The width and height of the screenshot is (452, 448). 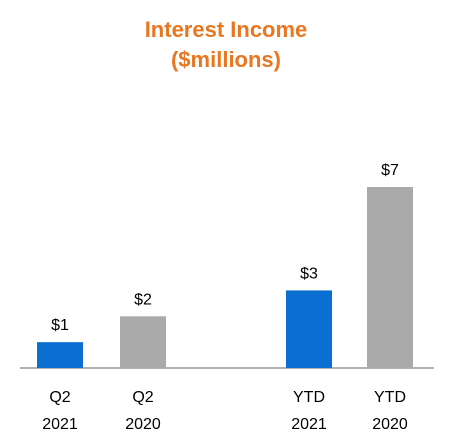 I want to click on x-tick-label-line1-3: YTD, so click(x=390, y=397).